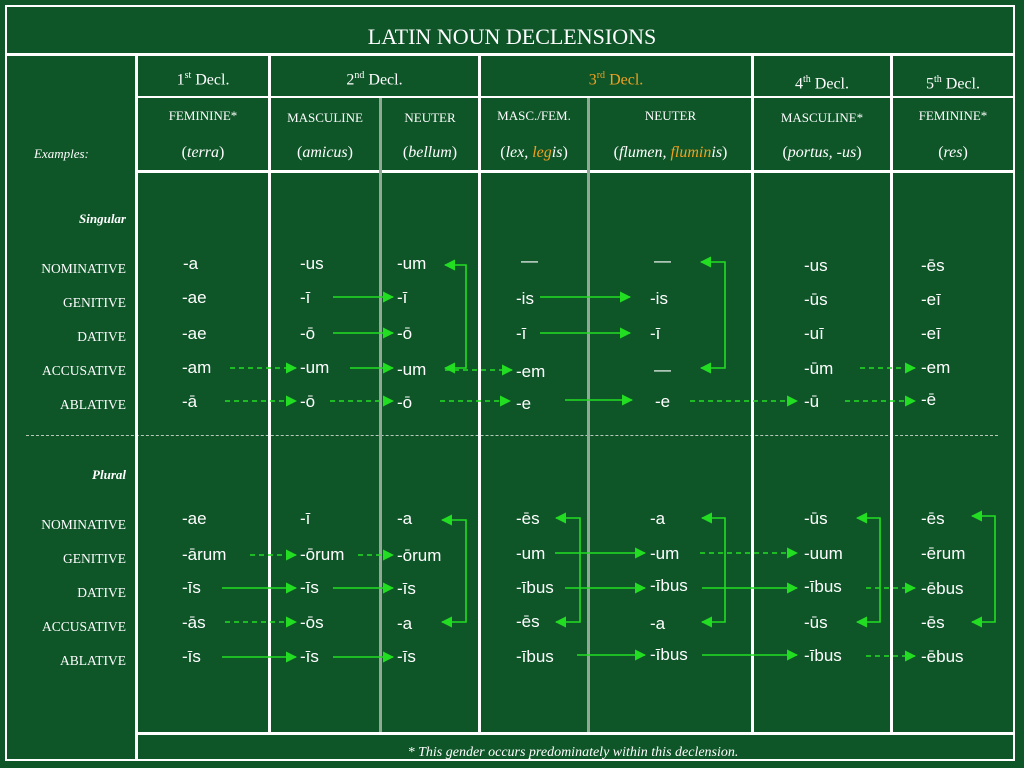 Image resolution: width=1024 pixels, height=768 pixels. I want to click on decl-5-label: Decl., so click(962, 84).